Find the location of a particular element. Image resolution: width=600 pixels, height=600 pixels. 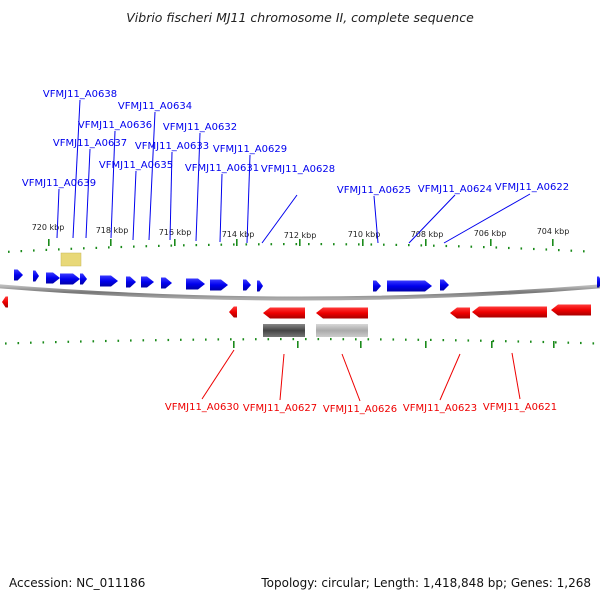

outer-tick-row is located at coordinates (296, 246).